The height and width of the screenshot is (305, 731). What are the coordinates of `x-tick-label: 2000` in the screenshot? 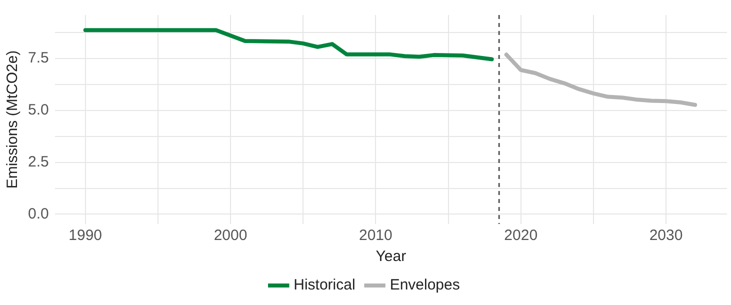 It's located at (231, 235).